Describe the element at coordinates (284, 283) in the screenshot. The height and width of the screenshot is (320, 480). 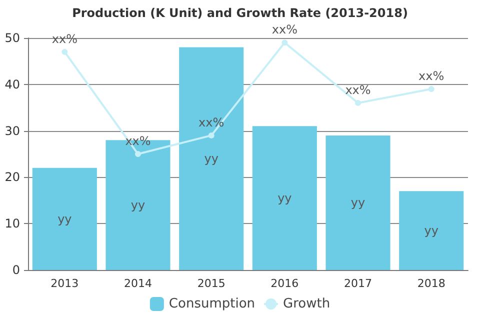
I see `x-tick-label: 2016` at that location.